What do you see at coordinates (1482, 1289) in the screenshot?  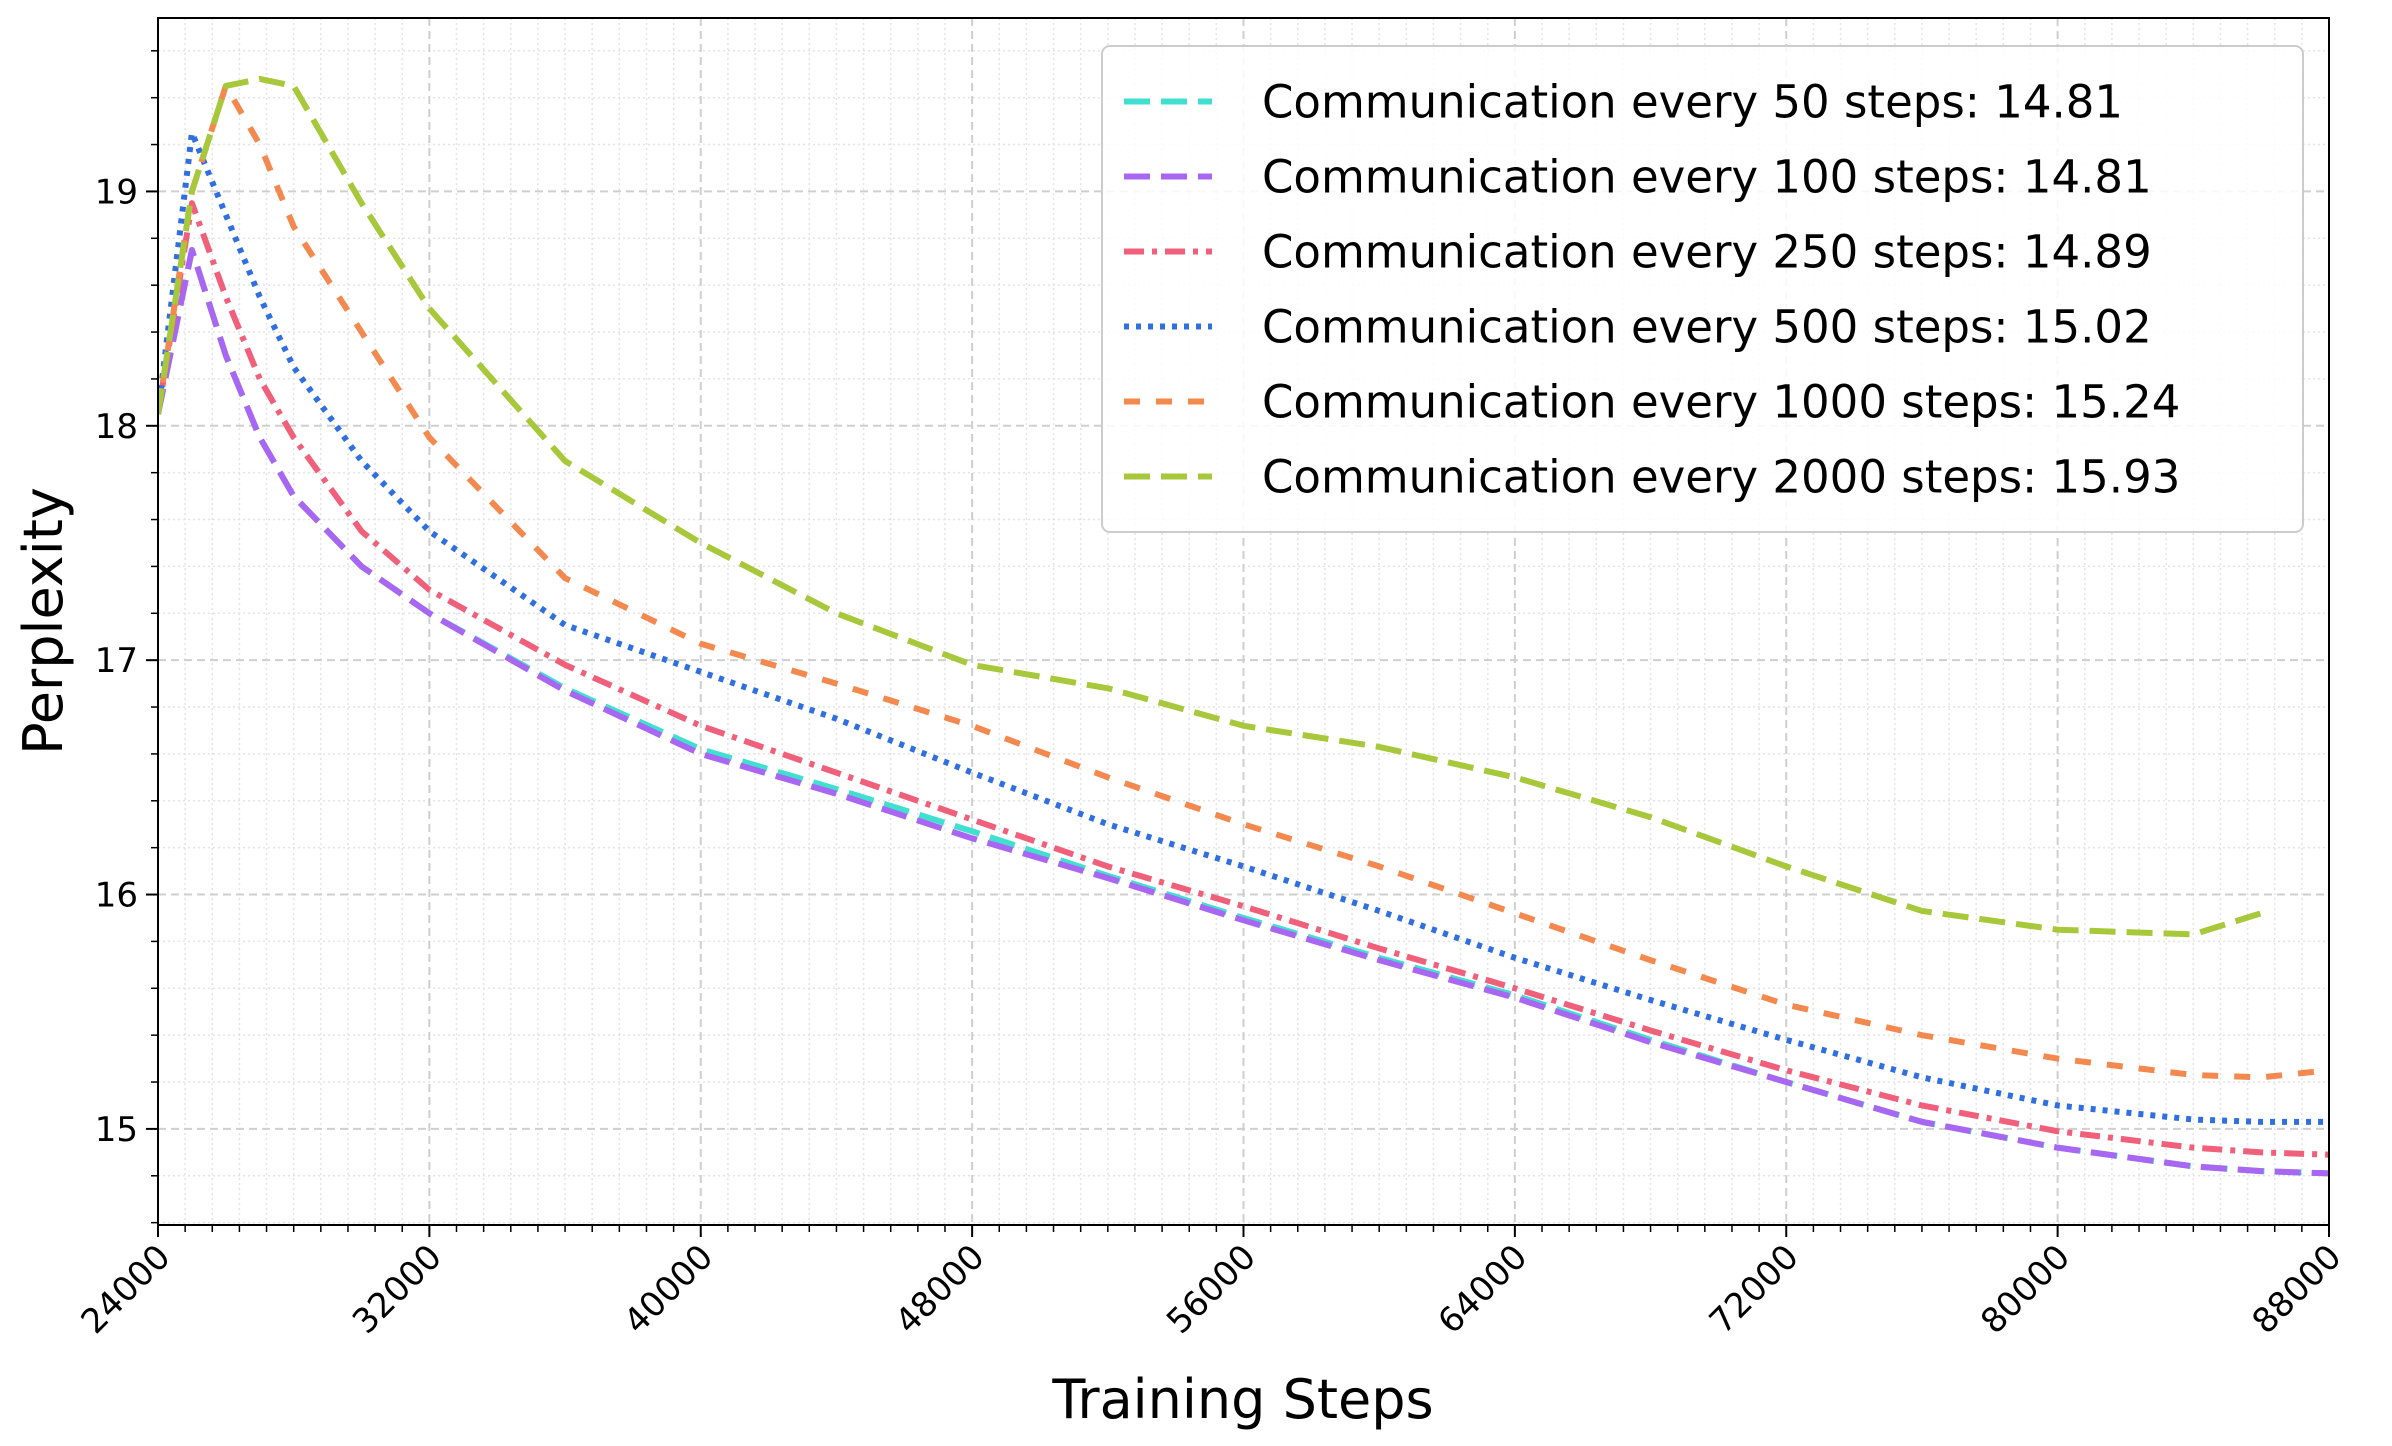 I see `x-tick-label: 64000` at bounding box center [1482, 1289].